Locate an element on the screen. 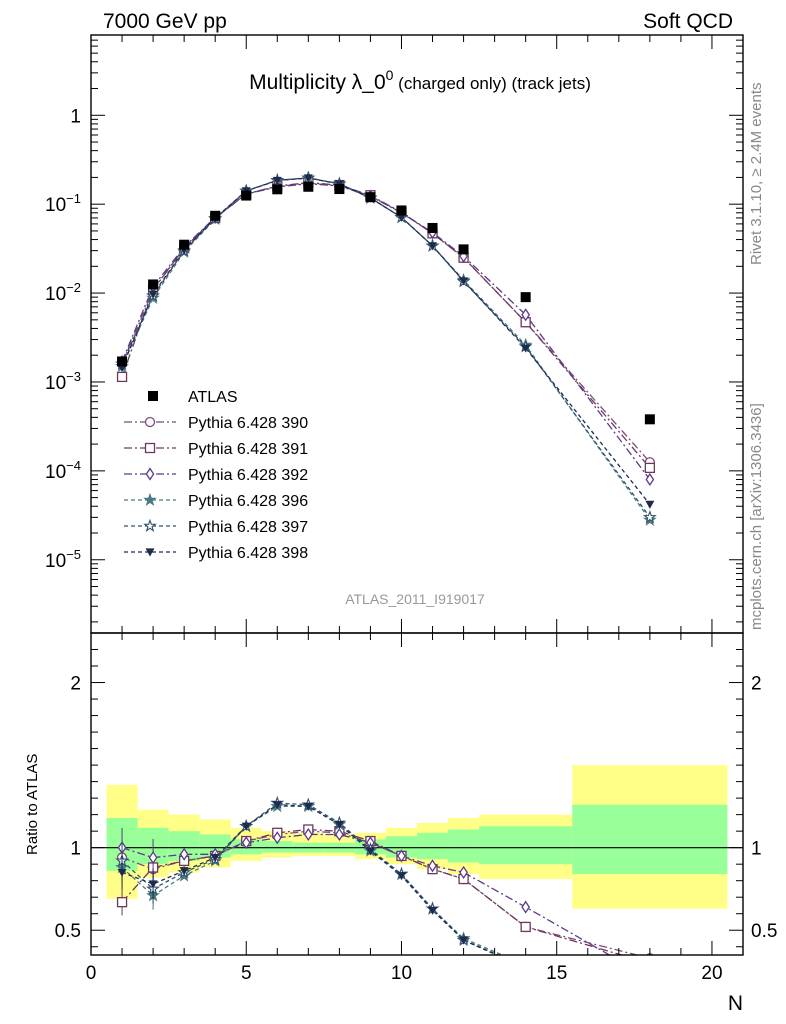 The image size is (786, 1024). legend-entry-p396: Pythia 6.428 396 is located at coordinates (216, 501).